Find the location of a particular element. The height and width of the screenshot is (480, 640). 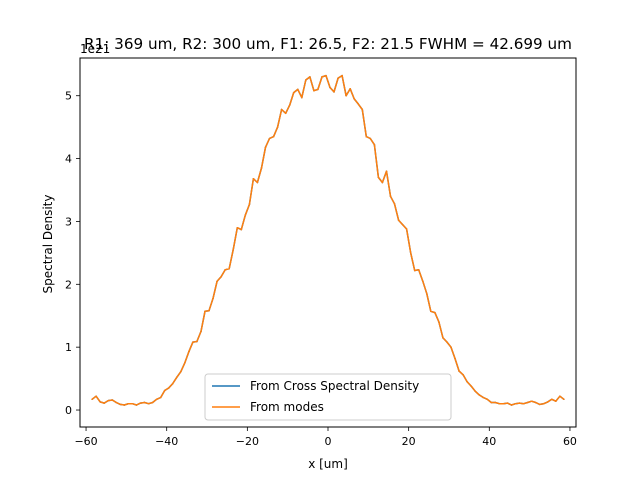

legend-label-modes: From modes is located at coordinates (287, 407).